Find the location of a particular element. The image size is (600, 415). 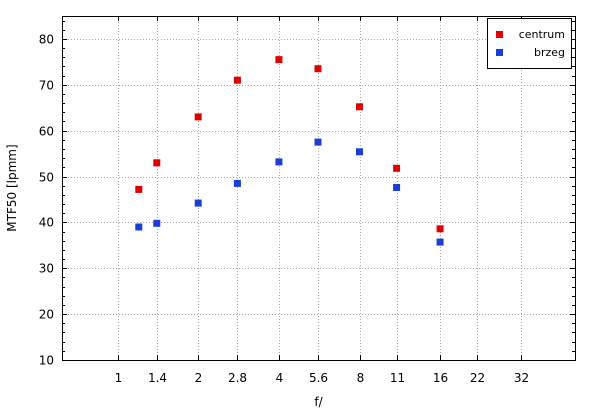

legend: centrum brzeg is located at coordinates (529, 43).